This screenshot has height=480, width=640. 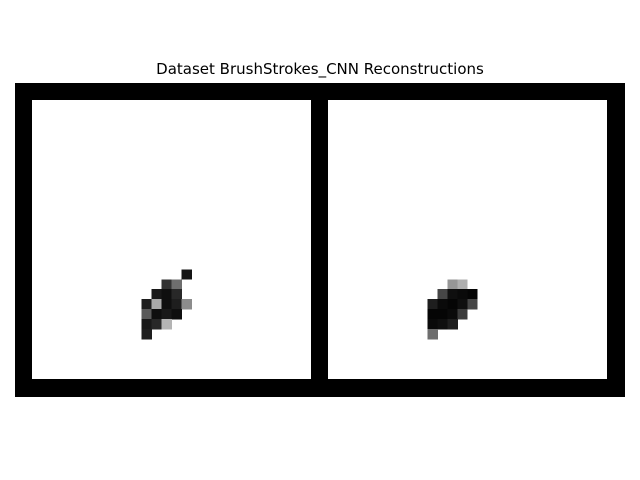 What do you see at coordinates (320, 69) in the screenshot?
I see `figure-title: Dataset BrushStrokes_CNN Reconstructions` at bounding box center [320, 69].